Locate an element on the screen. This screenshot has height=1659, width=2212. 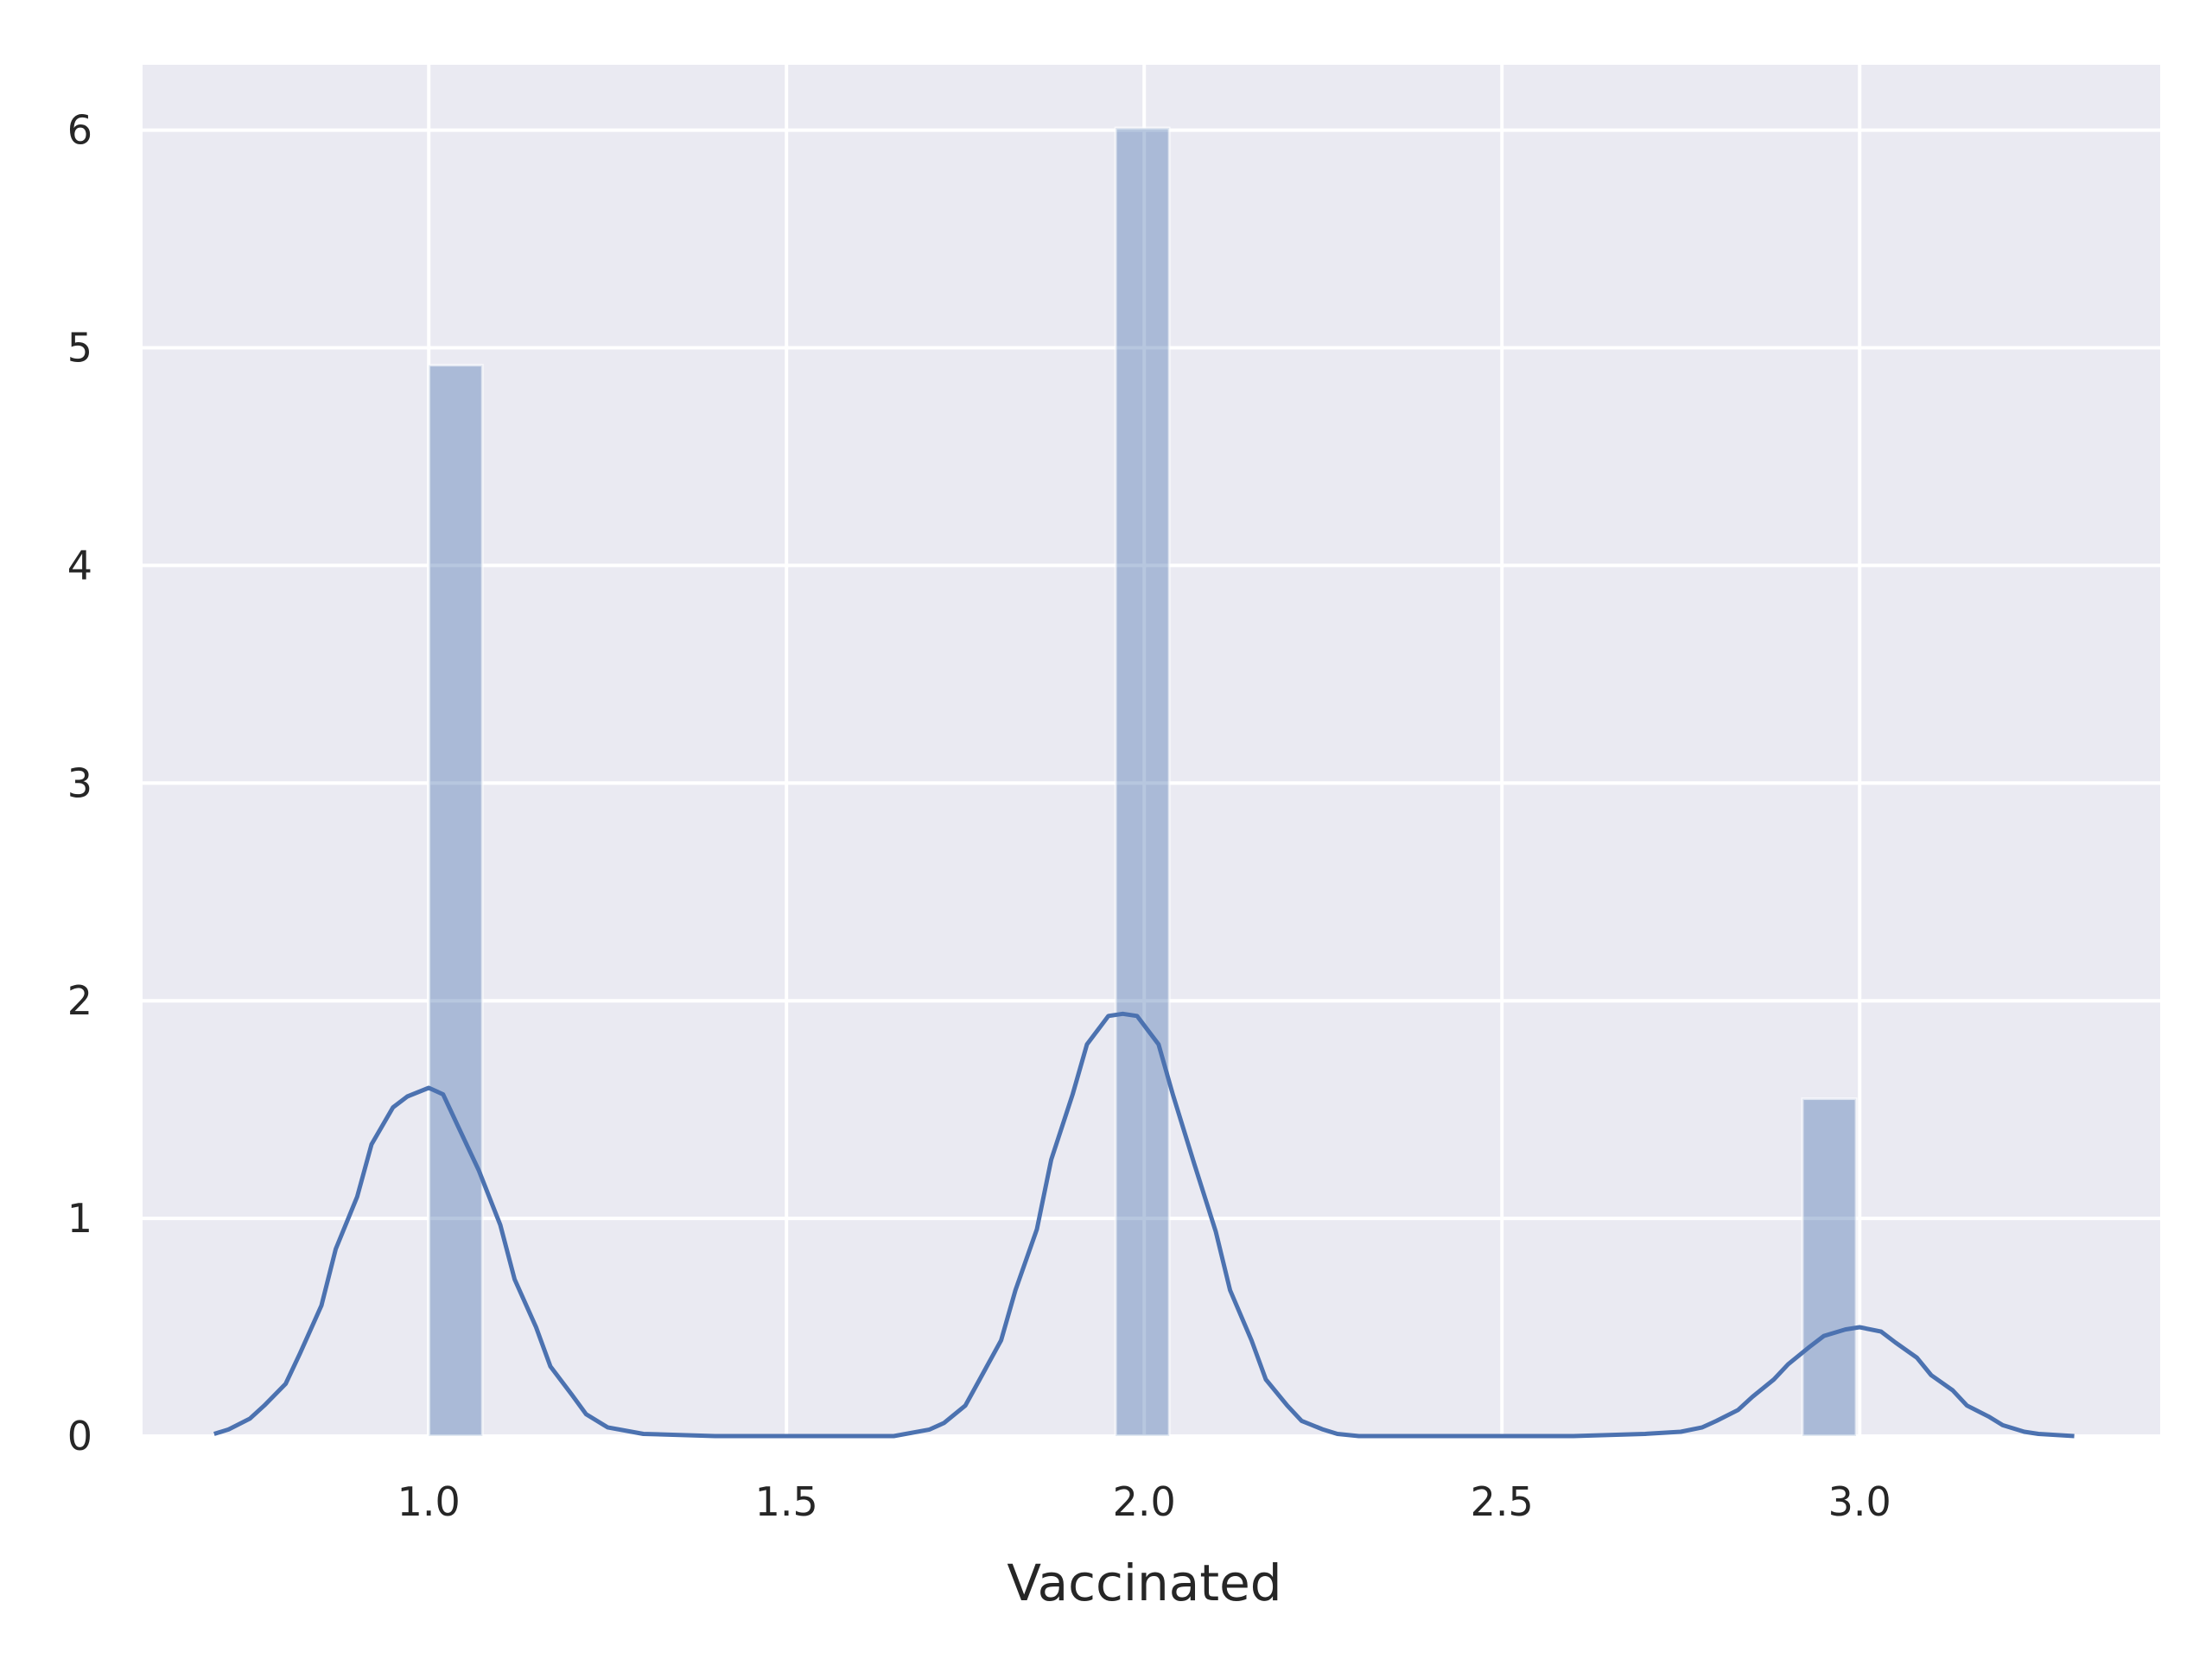
x-tick-labels: 1.0 1.5 2.0 2.5 3.0 is located at coordinates (1144, 1501).